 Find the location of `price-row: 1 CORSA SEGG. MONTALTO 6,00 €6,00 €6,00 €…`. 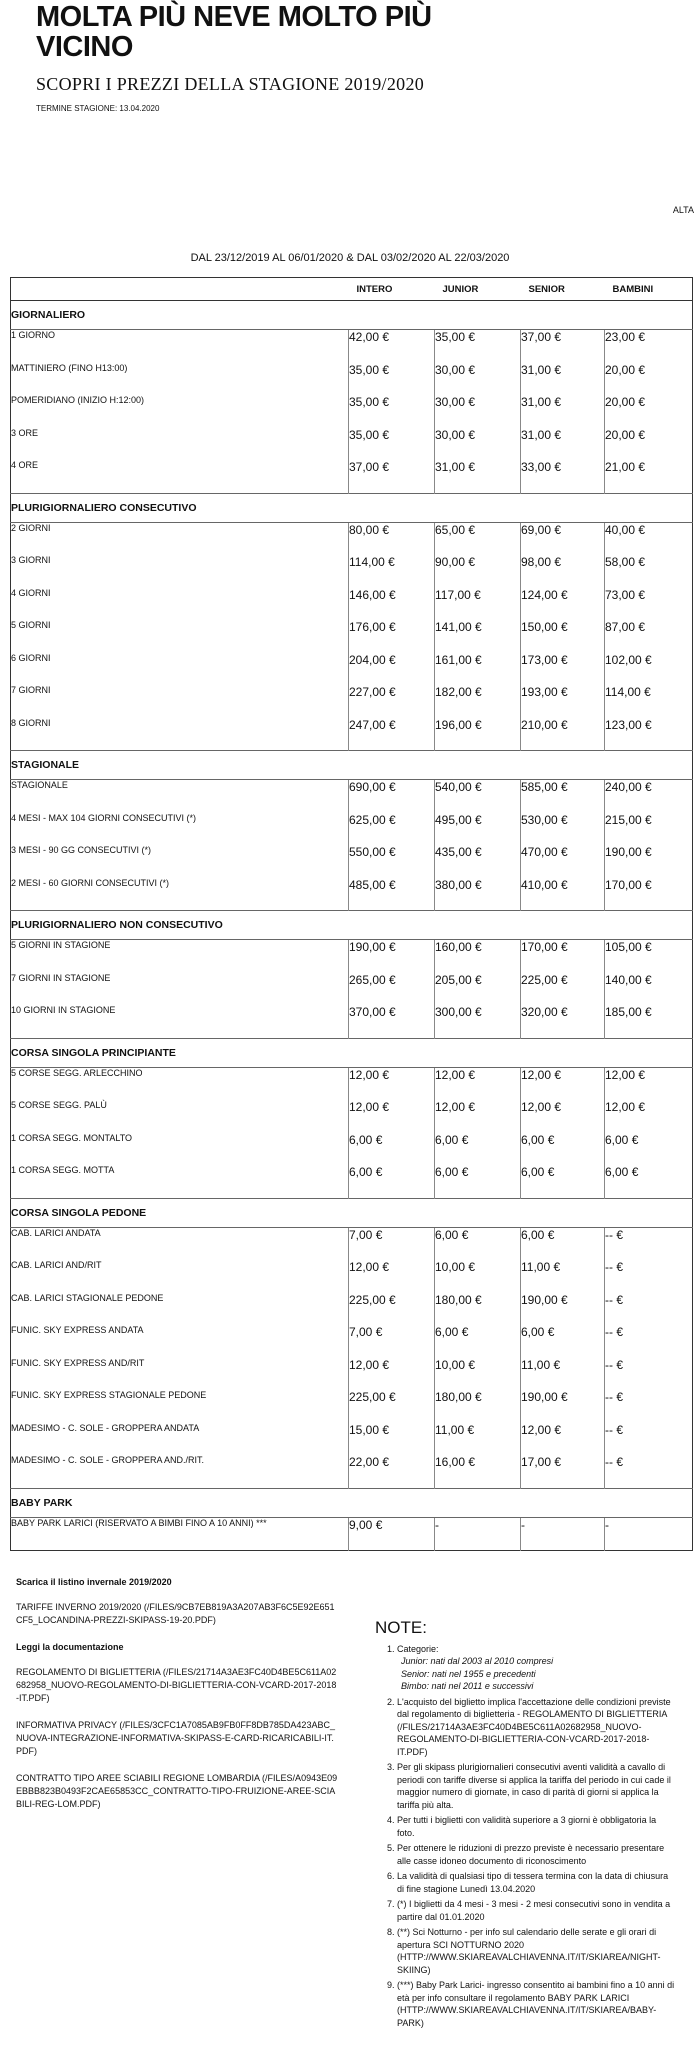

price-row: 1 CORSA SEGG. MONTALTO 6,00 €6,00 €6,00 €… is located at coordinates (352, 1148).